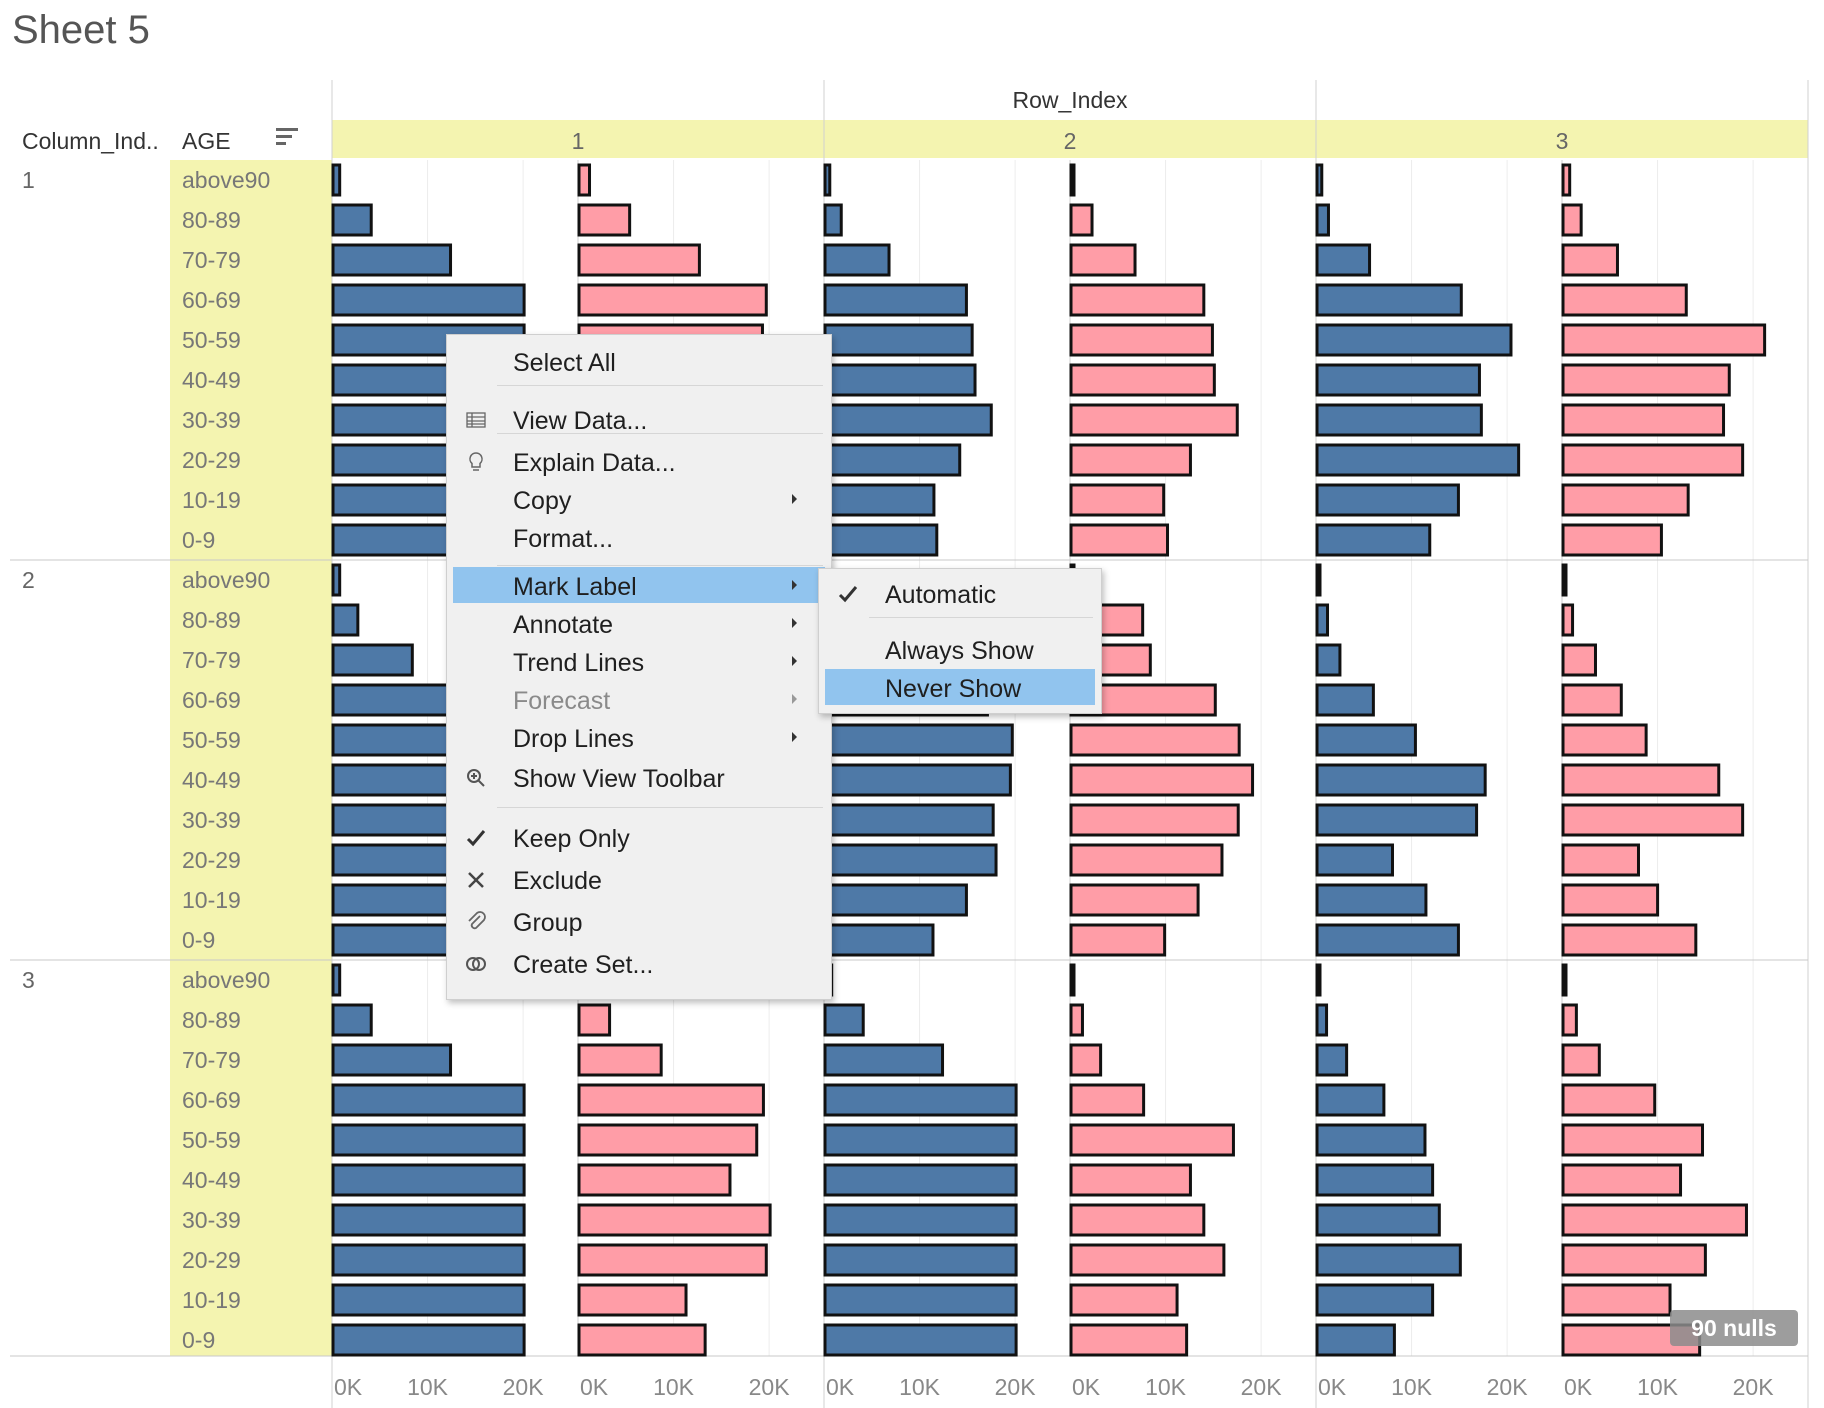 The height and width of the screenshot is (1408, 1824). What do you see at coordinates (639, 777) in the screenshot?
I see `menu-item-show-view-toolbar: Show View Toolbar` at bounding box center [639, 777].